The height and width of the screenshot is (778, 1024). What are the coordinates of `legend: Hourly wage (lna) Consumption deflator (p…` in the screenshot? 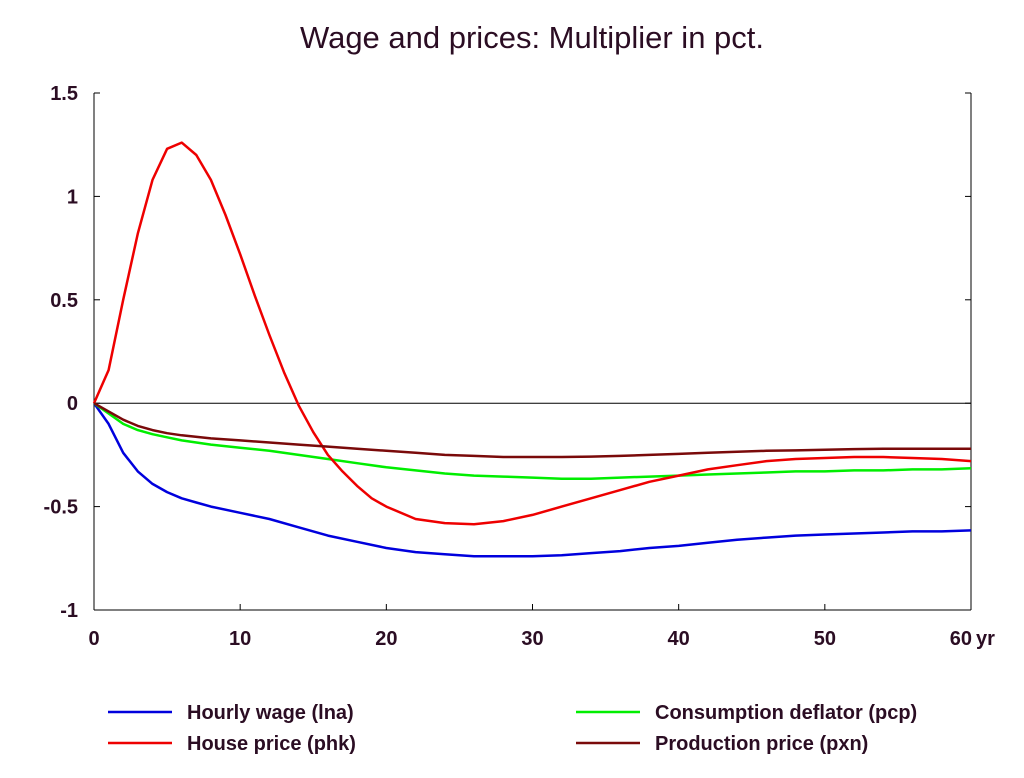 It's located at (512, 728).